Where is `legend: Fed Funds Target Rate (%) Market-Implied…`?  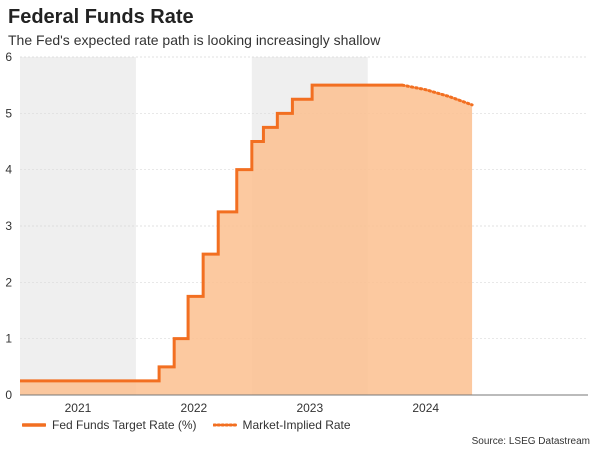 legend: Fed Funds Target Rate (%) Market-Implied… is located at coordinates (194, 425).